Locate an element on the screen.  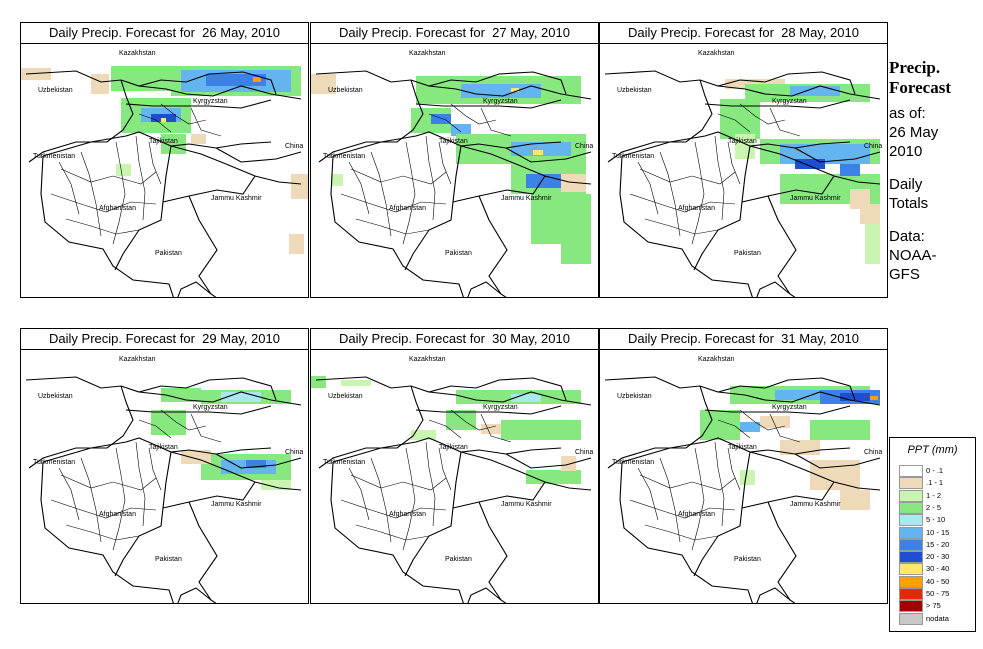
legend-label: 40 - 50 is located at coordinates (938, 581).